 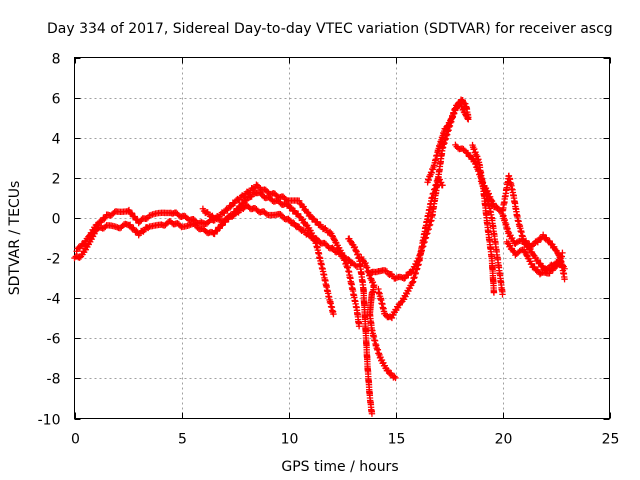 What do you see at coordinates (56, 220) in the screenshot?
I see `y-tick-label: 0` at bounding box center [56, 220].